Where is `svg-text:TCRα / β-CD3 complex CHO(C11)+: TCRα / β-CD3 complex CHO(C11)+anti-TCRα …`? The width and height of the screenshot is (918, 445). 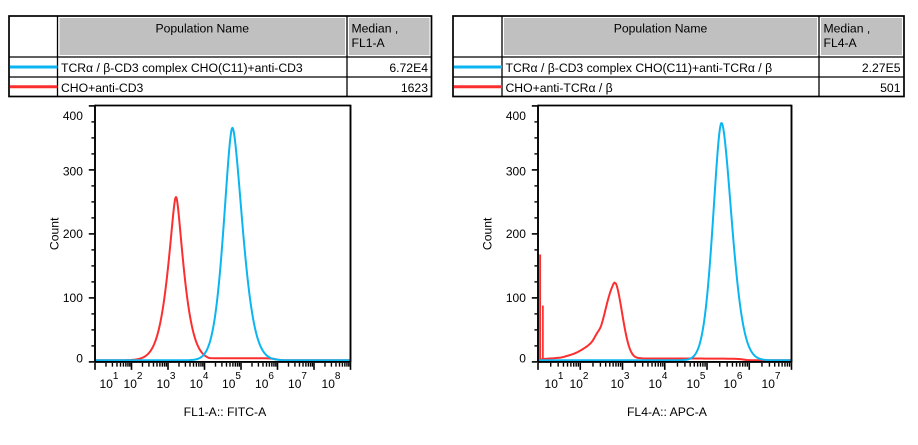 svg-text:TCRα / β-CD3 complex CHO(C11)+: TCRα / β-CD3 complex CHO(C11)+anti-TCRα … is located at coordinates (639, 68).